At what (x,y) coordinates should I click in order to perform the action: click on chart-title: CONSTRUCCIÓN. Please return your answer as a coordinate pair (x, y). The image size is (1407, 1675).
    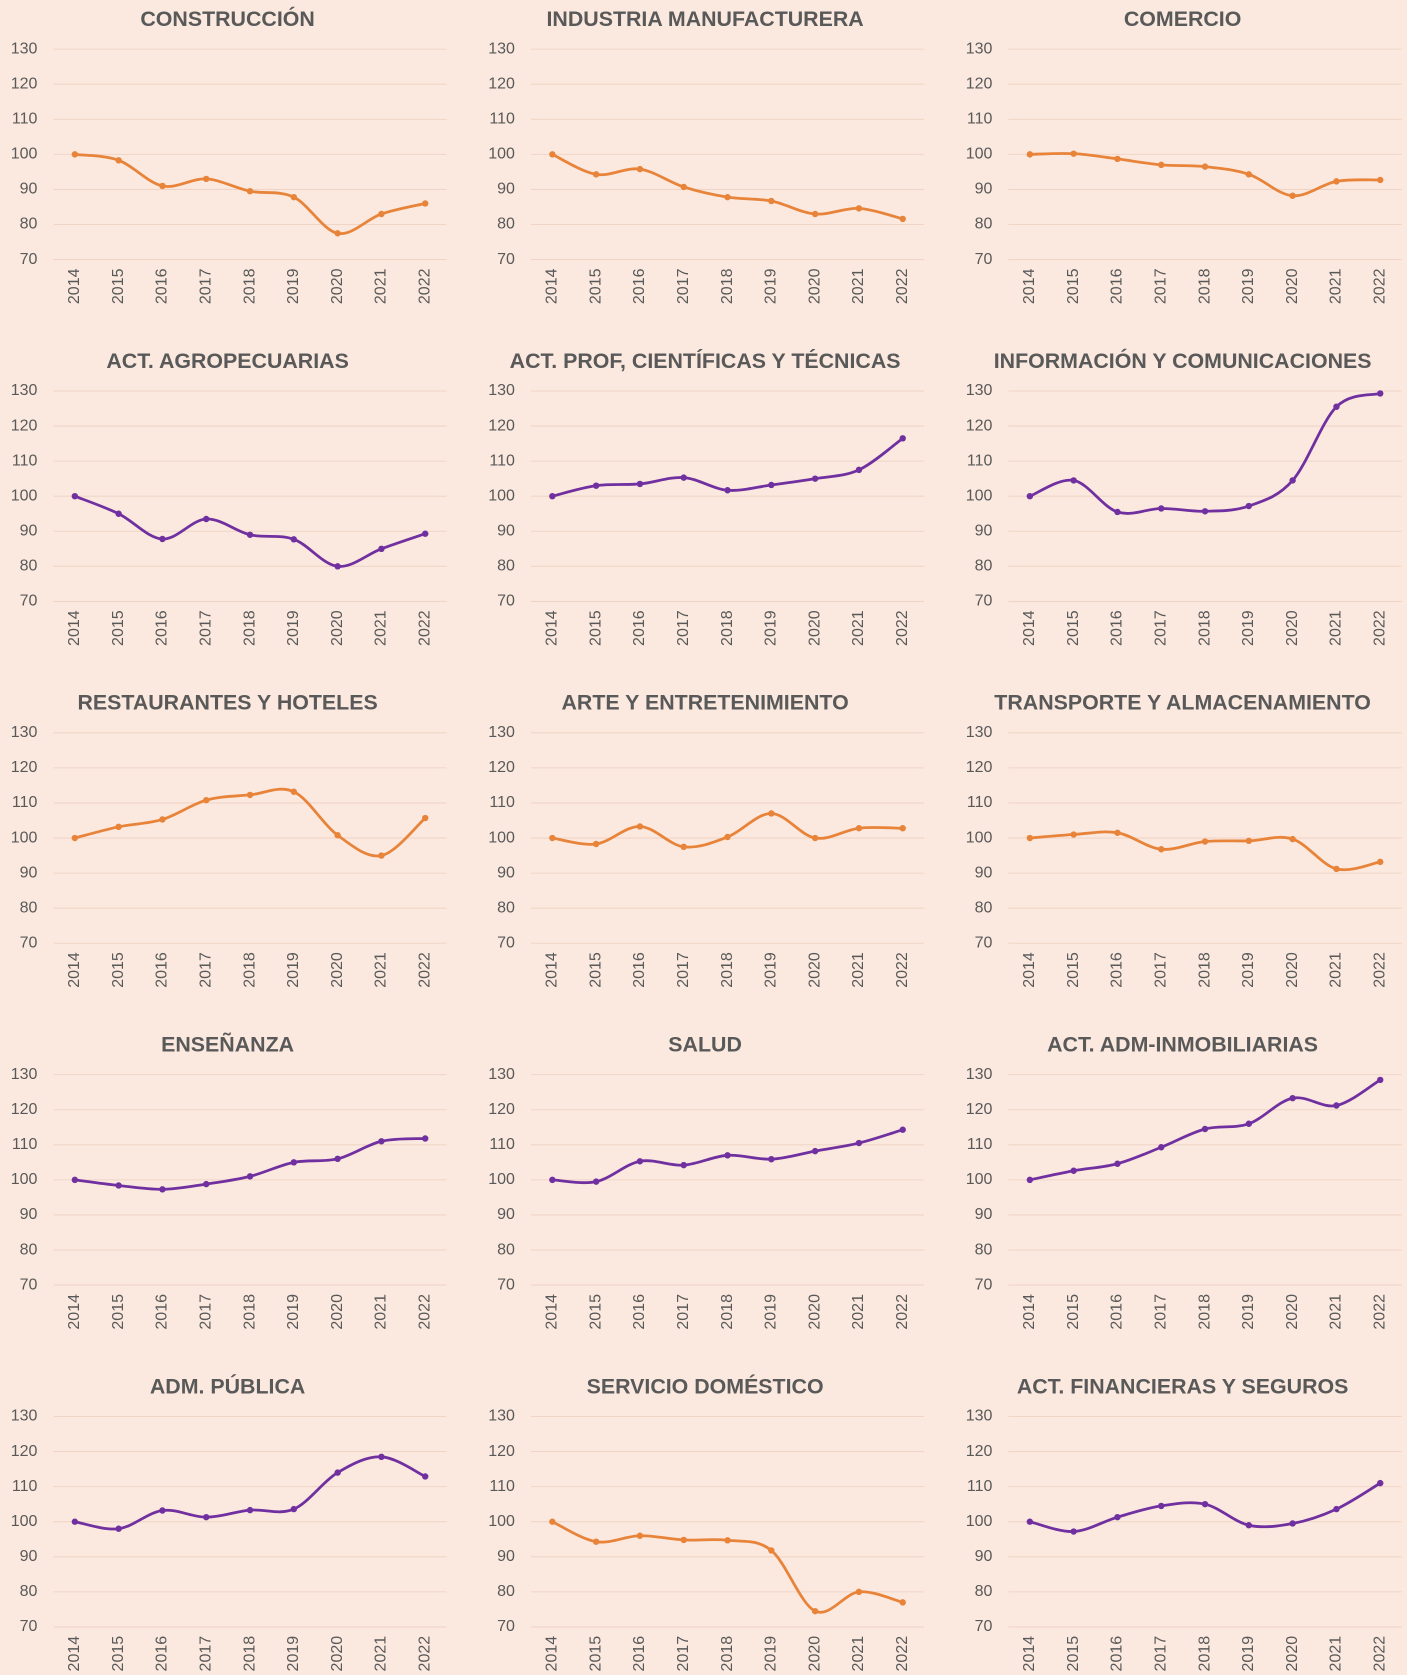
    Looking at the image, I should click on (227, 18).